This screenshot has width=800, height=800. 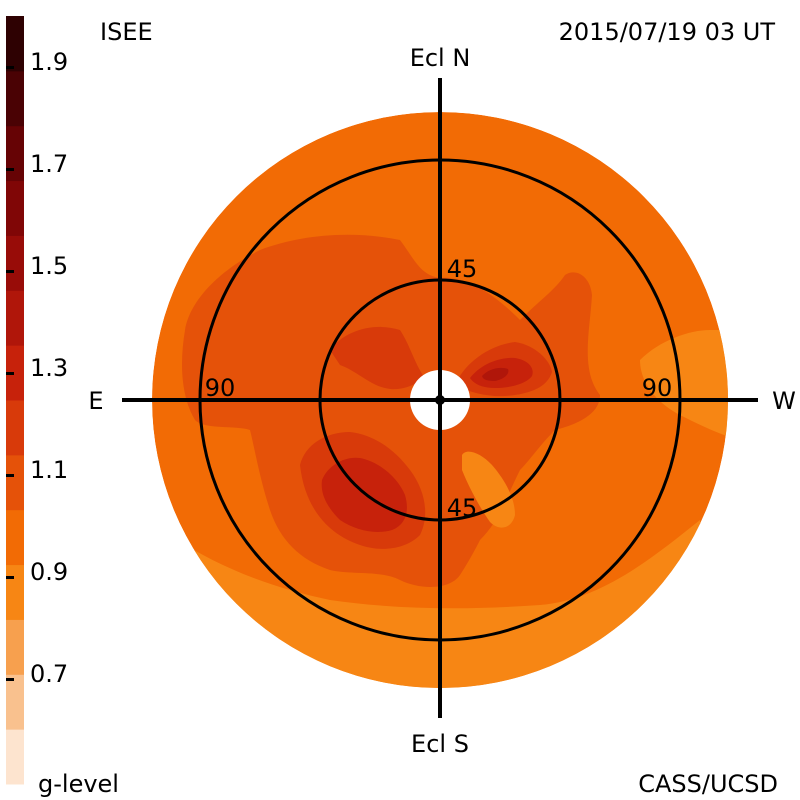 What do you see at coordinates (49, 164) in the screenshot?
I see `colorbar-tick-label: 1.7` at bounding box center [49, 164].